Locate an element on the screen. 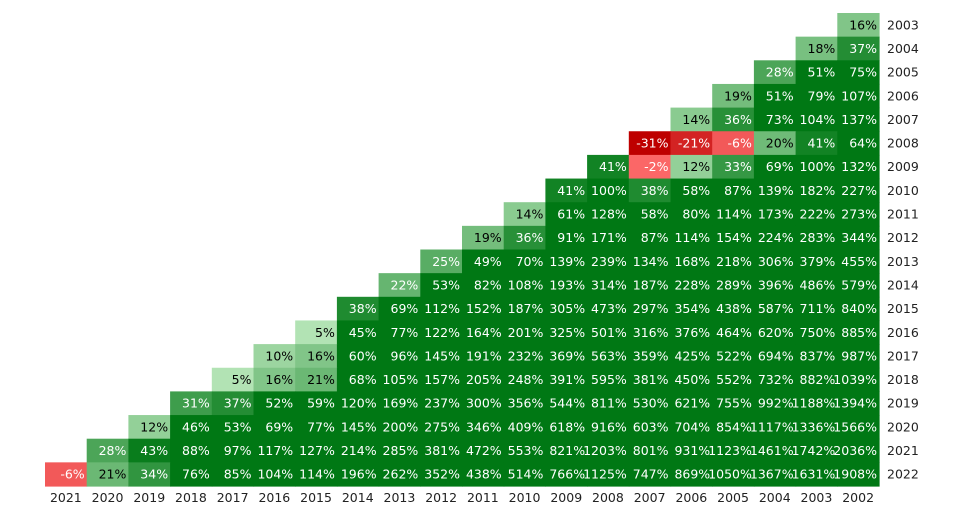 The image size is (953, 520). cell-value-label: 882% is located at coordinates (818, 379).